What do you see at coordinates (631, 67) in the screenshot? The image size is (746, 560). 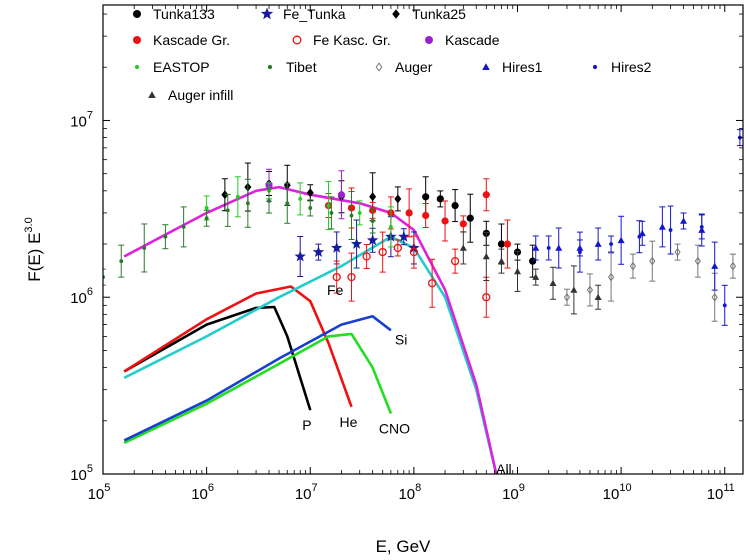 I see `legend-label: Hires2` at bounding box center [631, 67].